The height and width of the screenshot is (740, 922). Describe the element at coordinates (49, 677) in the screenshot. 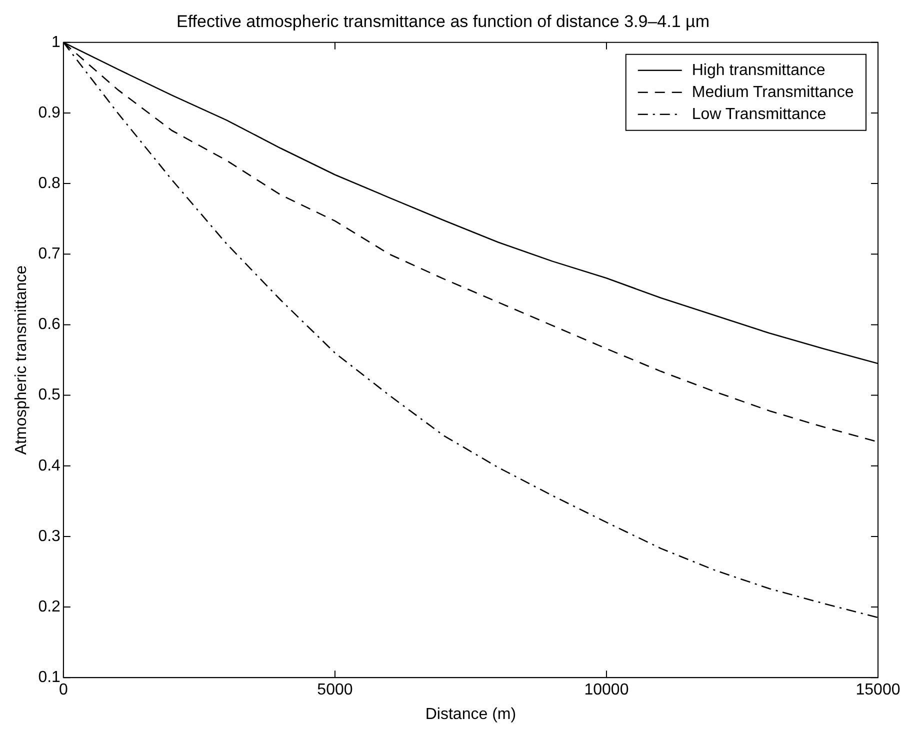

I see `y-tick-label: 0.1` at that location.